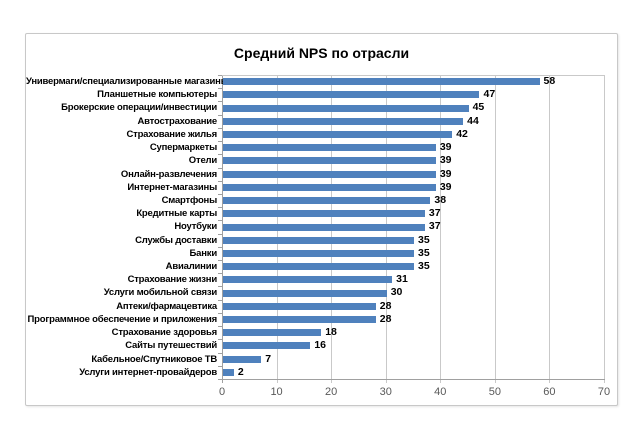 Image resolution: width=624 pixels, height=441 pixels. What do you see at coordinates (321, 53) in the screenshot?
I see `chart-title: Средний NPS по отрасли` at bounding box center [321, 53].